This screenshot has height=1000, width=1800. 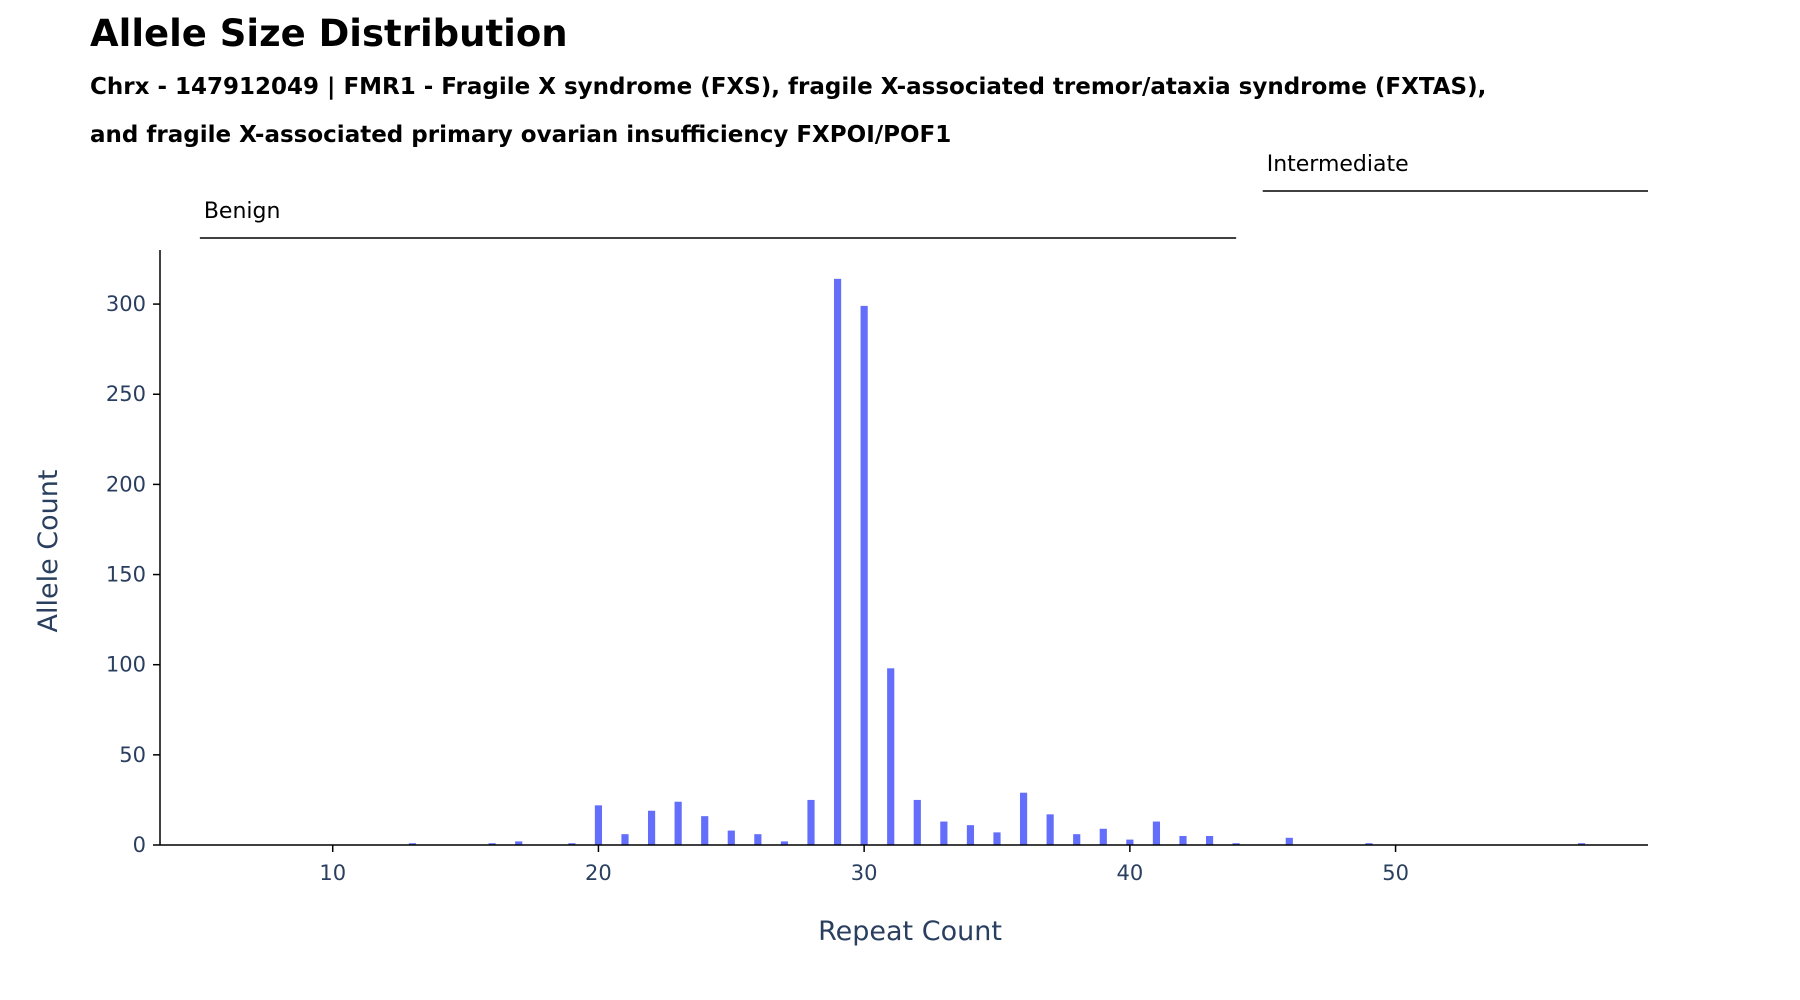 I want to click on range-label-intermediate: Intermediate, so click(x=1338, y=164).